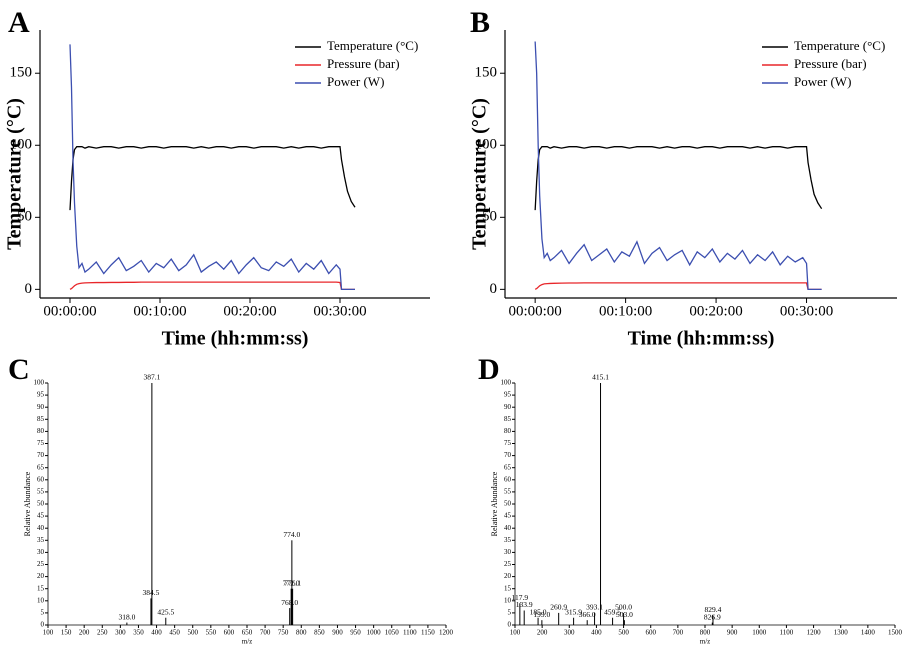 The width and height of the screenshot is (912, 645). Describe the element at coordinates (165, 611) in the screenshot. I see `peak-label: 425.5` at that location.